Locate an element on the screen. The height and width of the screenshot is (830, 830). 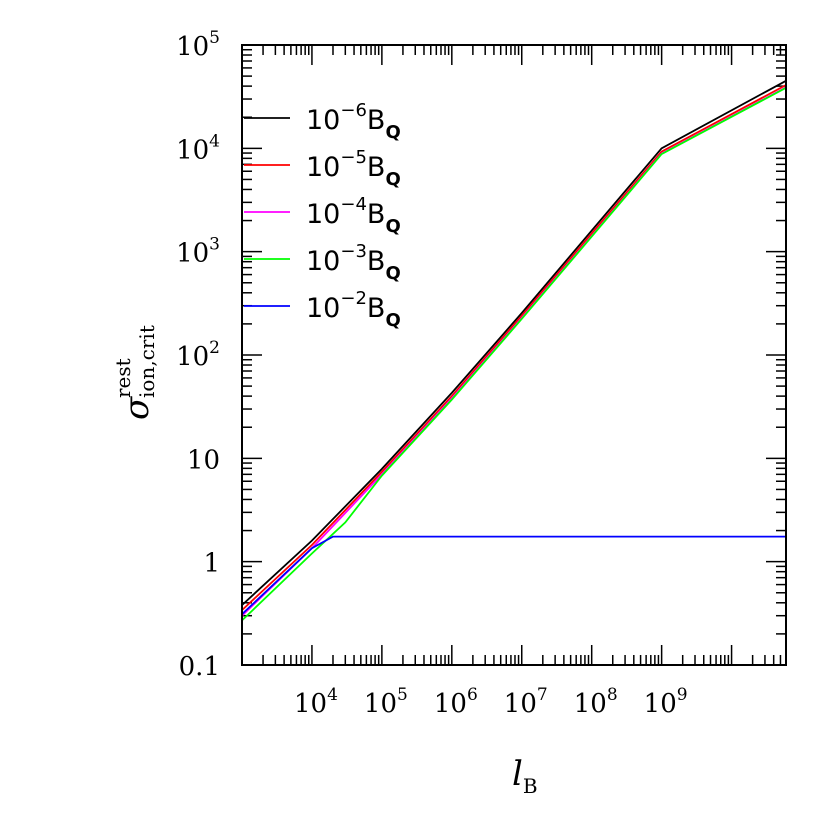
x-axis-label-main: l is located at coordinates (517, 774).